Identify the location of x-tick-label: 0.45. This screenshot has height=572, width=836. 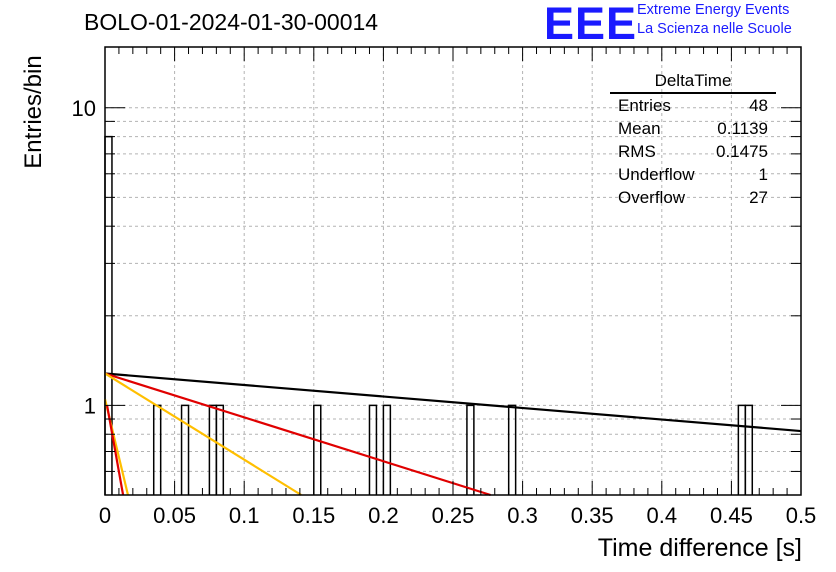
(731, 515).